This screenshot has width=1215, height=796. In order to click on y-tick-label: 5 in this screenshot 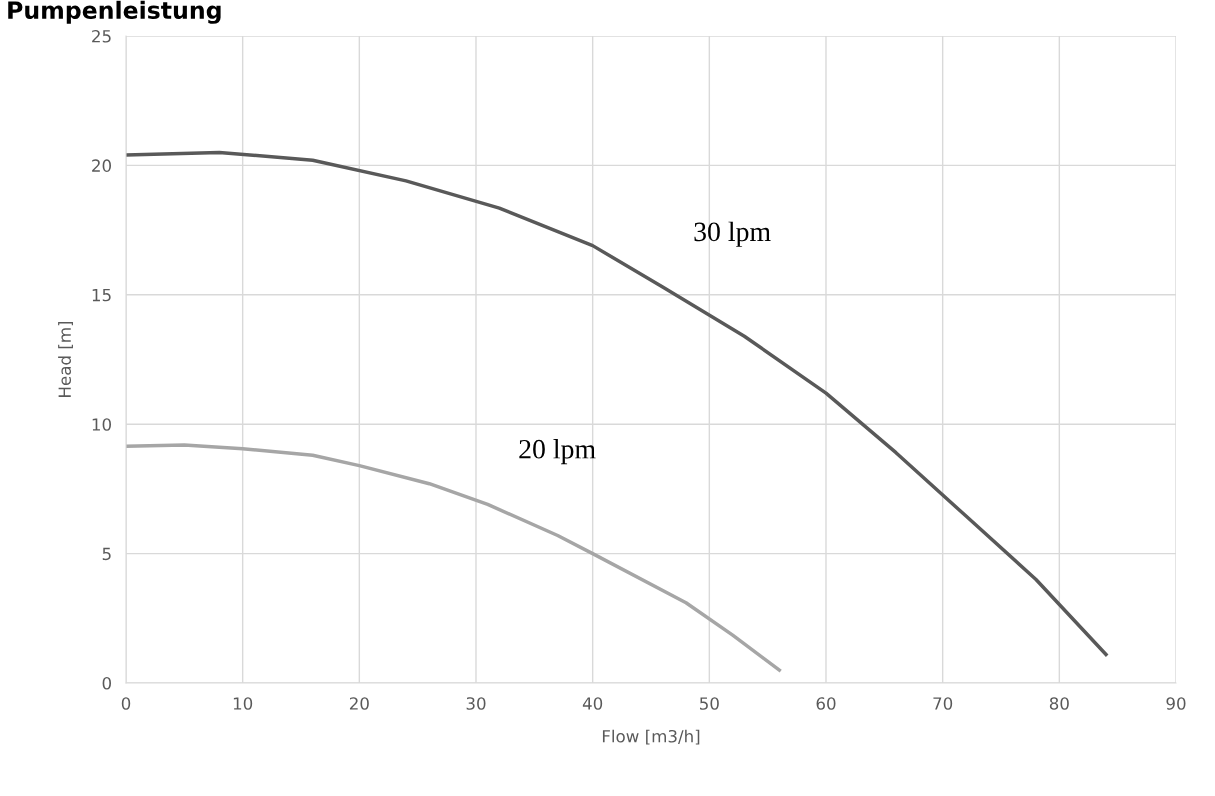, I will do `click(106, 554)`.